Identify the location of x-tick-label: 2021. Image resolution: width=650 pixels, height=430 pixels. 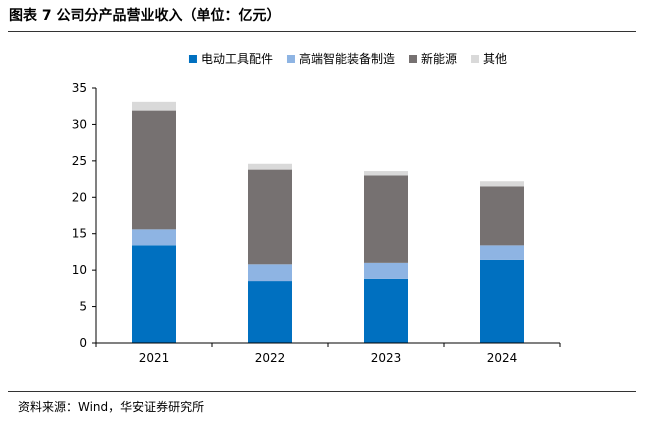
(154, 358).